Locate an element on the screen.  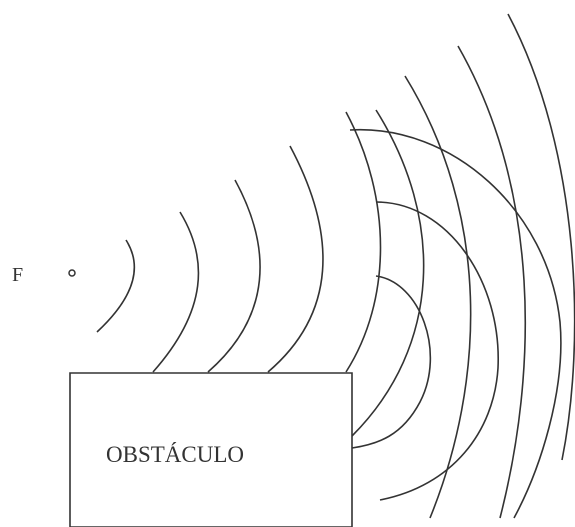
obstacle-block is located at coordinates (211, 449).